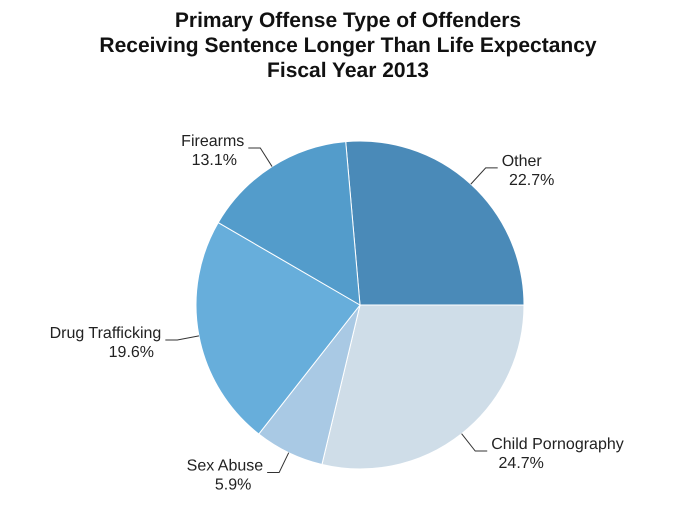 Image resolution: width=696 pixels, height=514 pixels. I want to click on data-label: 19.6%, so click(131, 353).